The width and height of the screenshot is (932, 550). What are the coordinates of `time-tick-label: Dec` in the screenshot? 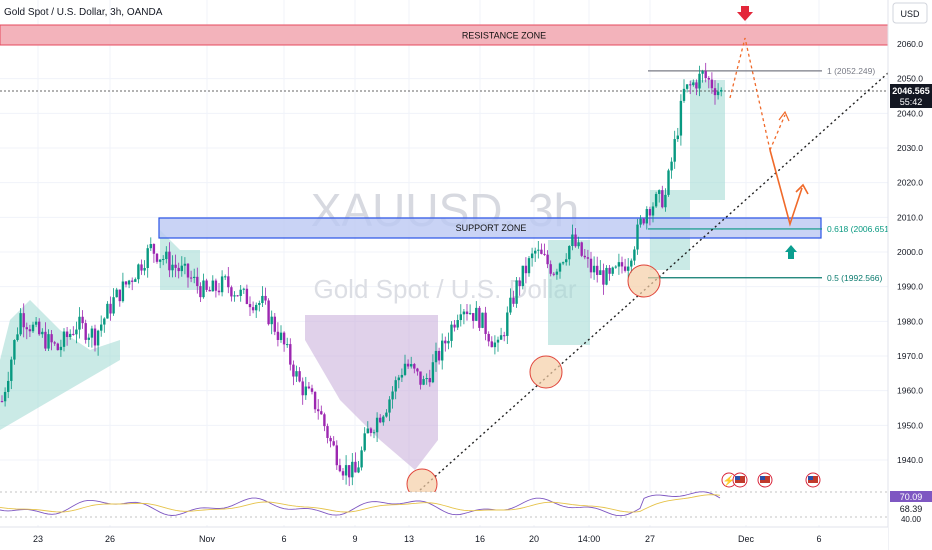 It's located at (746, 539).